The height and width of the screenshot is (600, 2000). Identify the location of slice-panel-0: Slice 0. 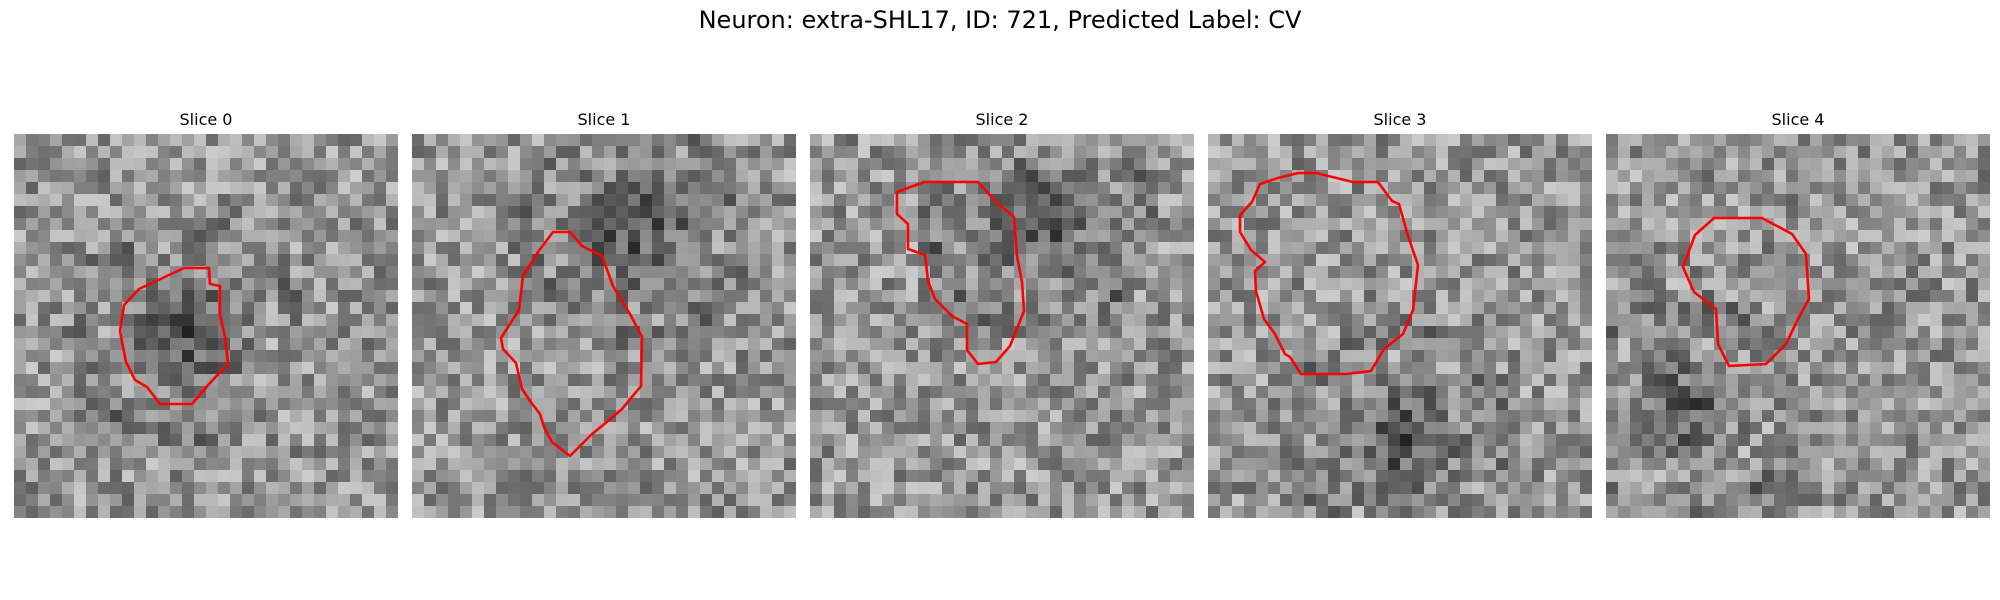
(206, 313).